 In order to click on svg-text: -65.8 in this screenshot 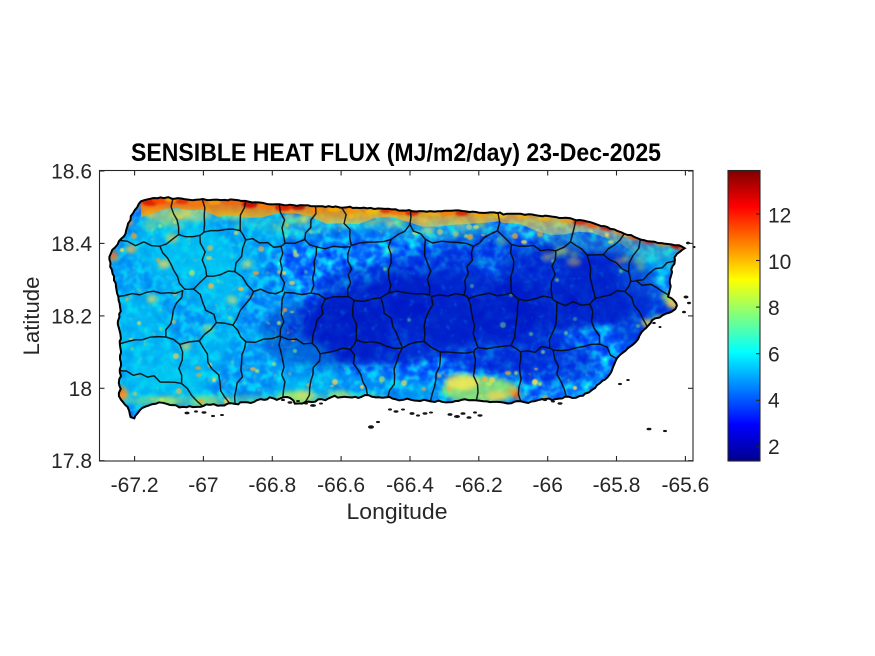, I will do `click(617, 485)`.